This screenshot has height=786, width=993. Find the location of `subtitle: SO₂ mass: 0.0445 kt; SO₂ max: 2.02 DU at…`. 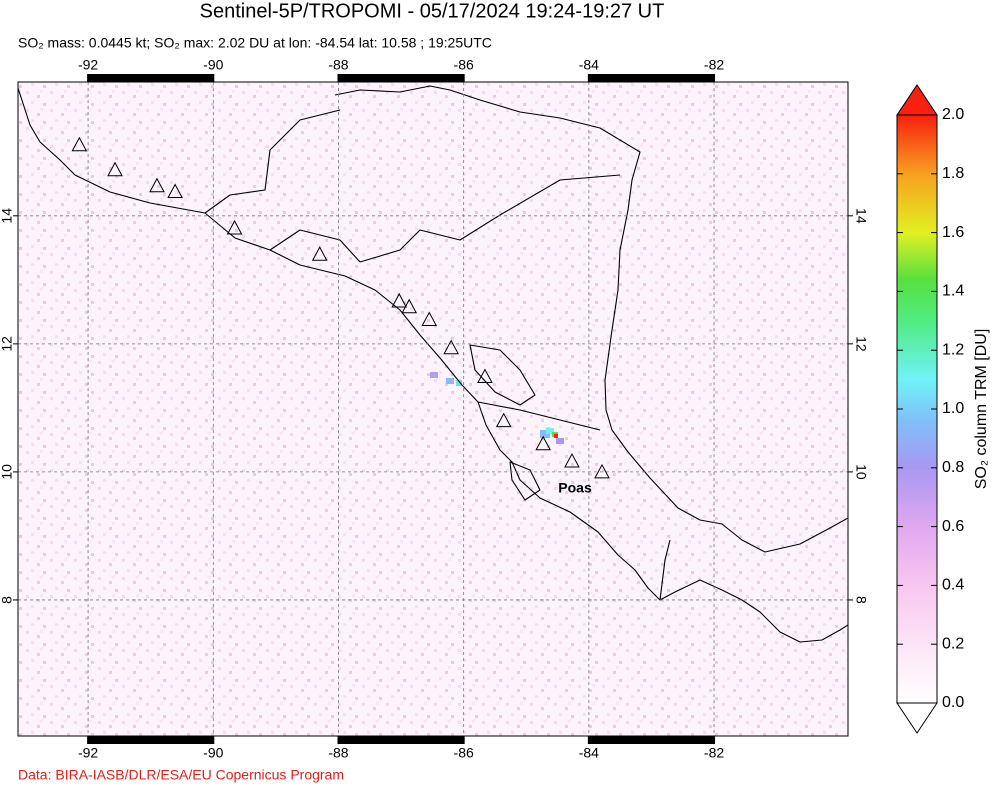

subtitle: SO₂ mass: 0.0445 kt; SO₂ max: 2.02 DU at… is located at coordinates (255, 43).